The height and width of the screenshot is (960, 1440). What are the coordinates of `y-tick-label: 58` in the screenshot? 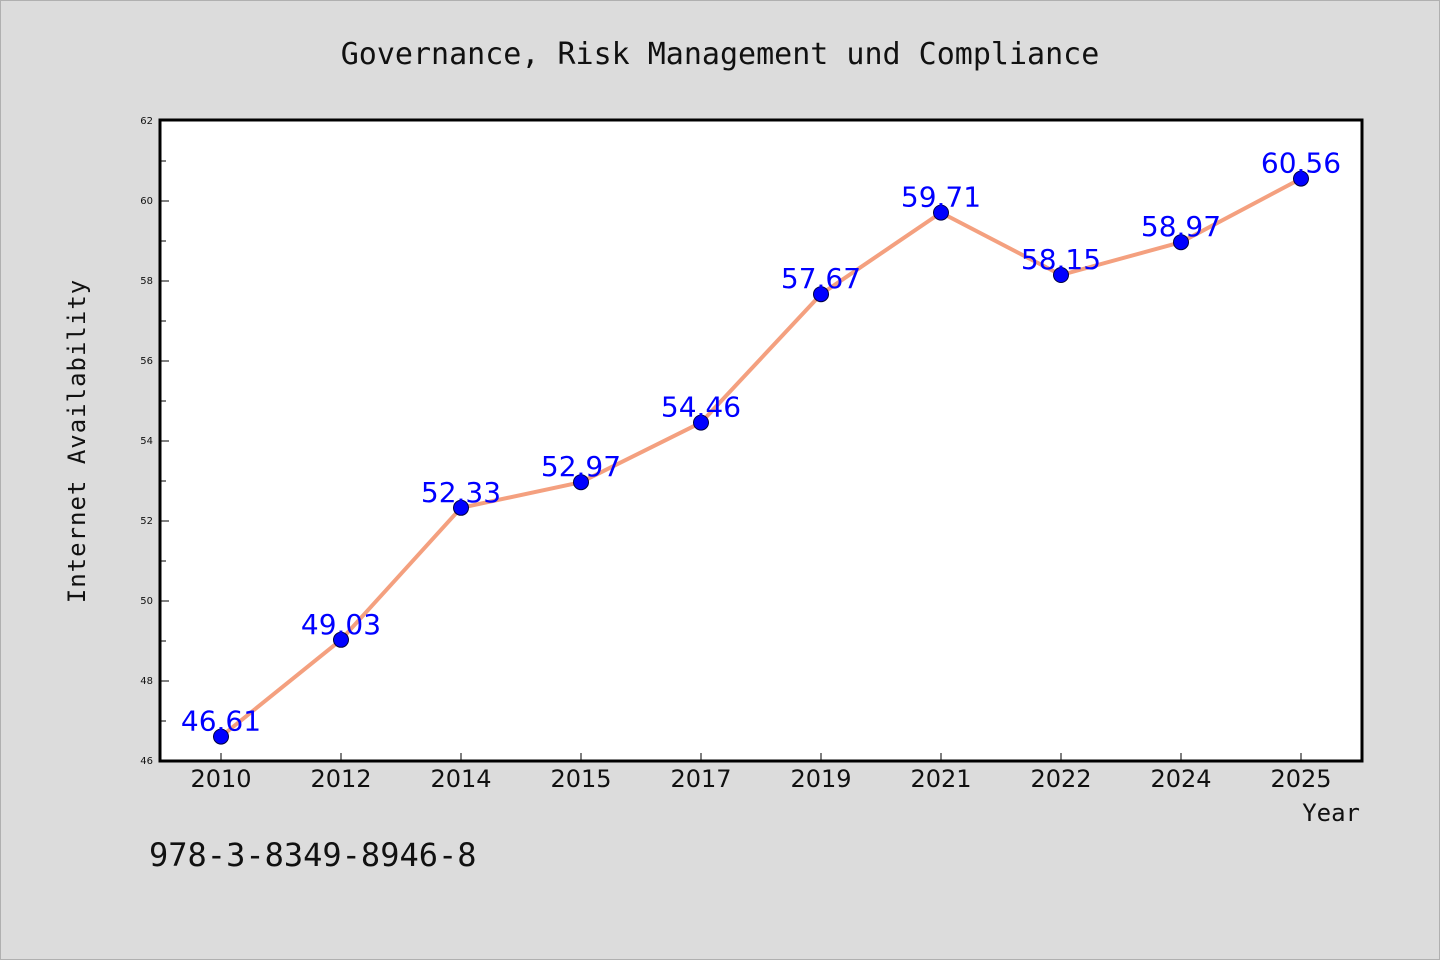 It's located at (146, 281).